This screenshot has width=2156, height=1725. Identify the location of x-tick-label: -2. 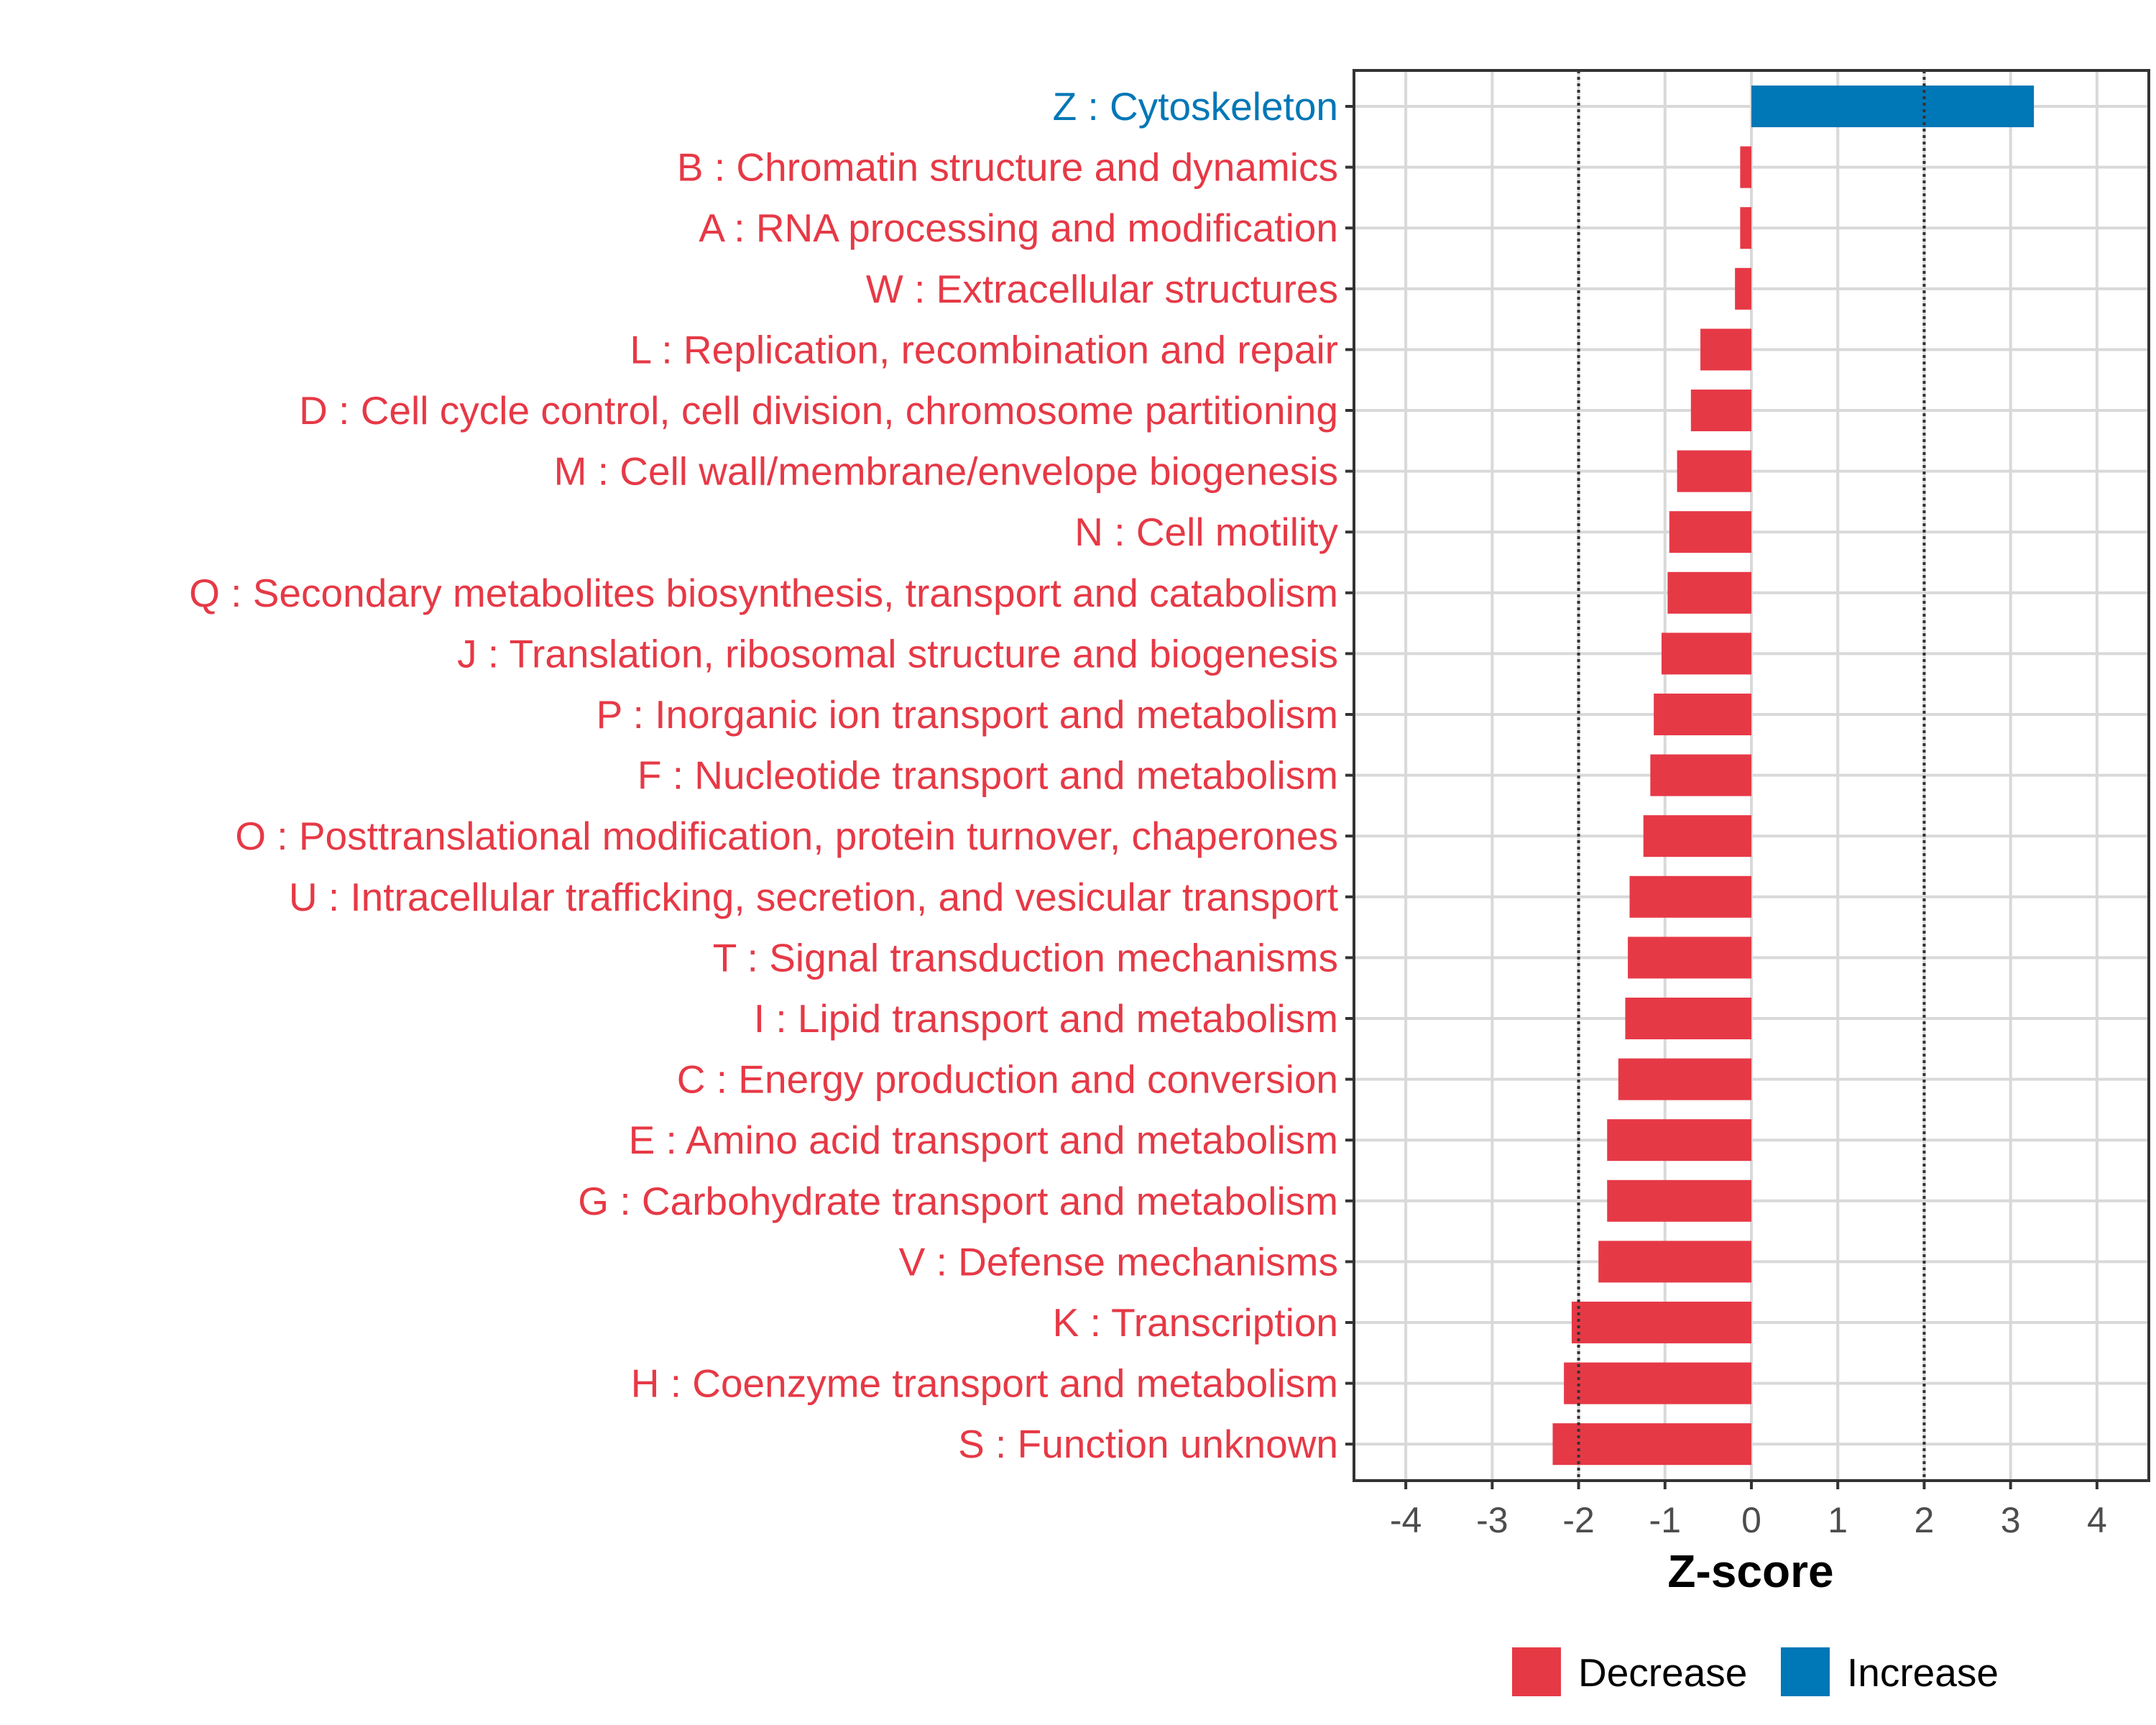
(1578, 1520).